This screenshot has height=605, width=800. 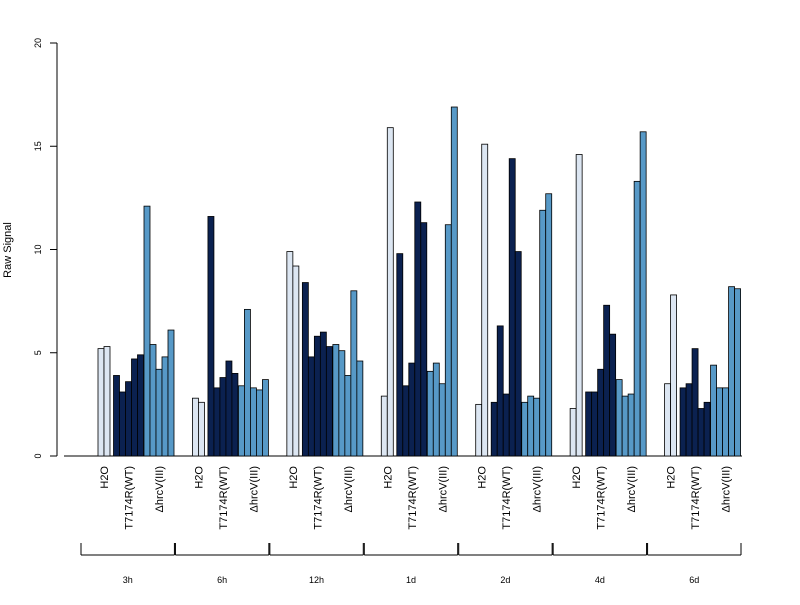 What do you see at coordinates (229, 408) in the screenshot?
I see `bar-6h-group1-rep3` at bounding box center [229, 408].